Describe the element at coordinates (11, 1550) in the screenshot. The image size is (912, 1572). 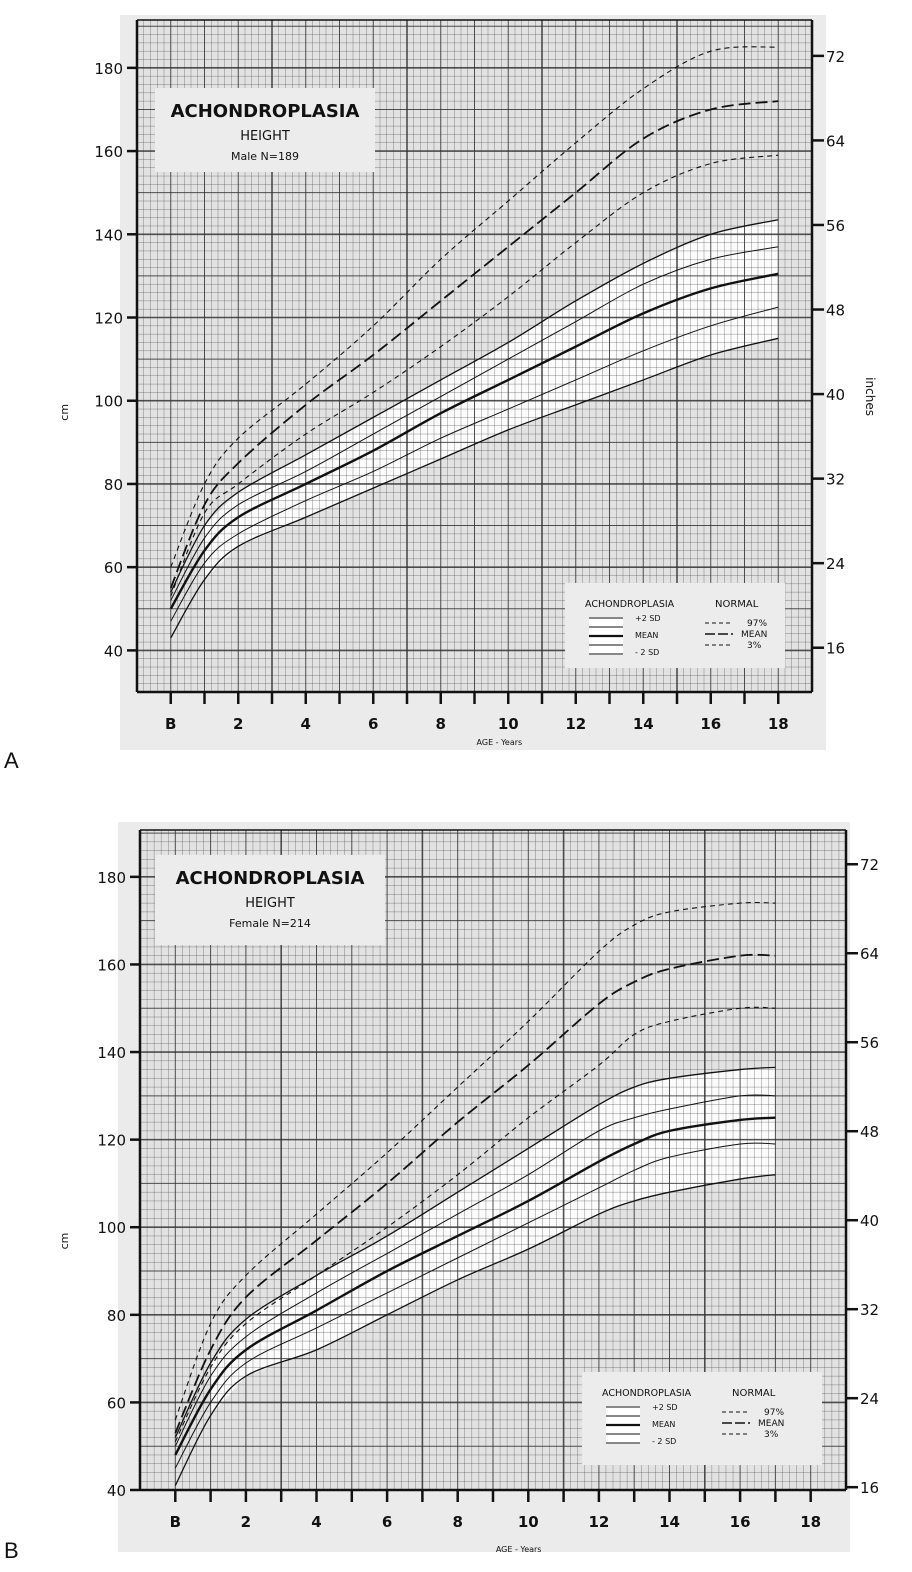
I see `panel-label-b: B` at that location.